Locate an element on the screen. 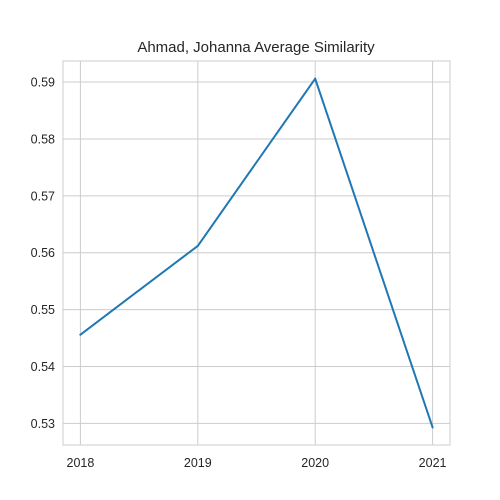 The image size is (500, 500). x-tick-label: 2019 is located at coordinates (198, 463).